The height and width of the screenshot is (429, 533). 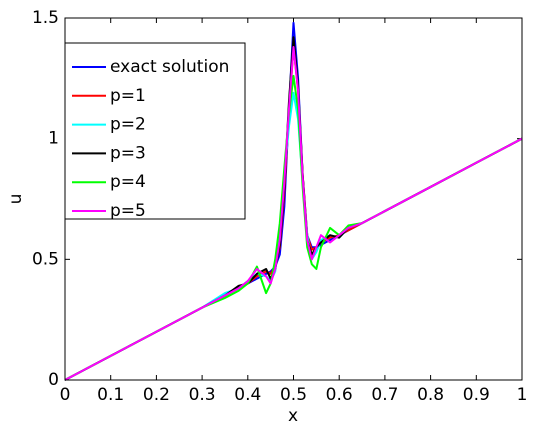 I want to click on legend-label: p=3, so click(x=128, y=153).